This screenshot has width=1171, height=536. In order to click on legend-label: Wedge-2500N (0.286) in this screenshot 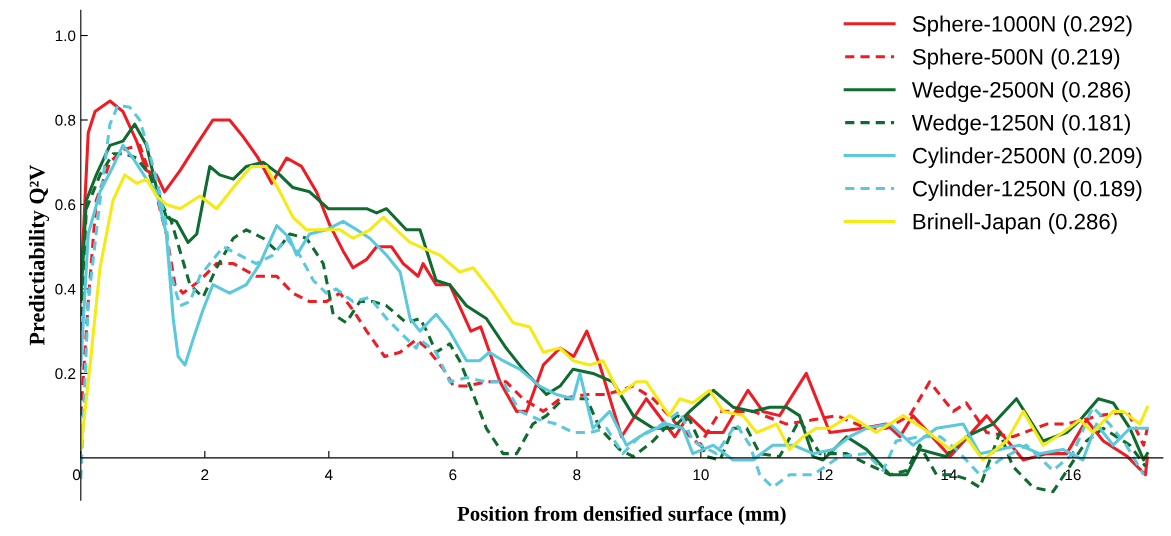, I will do `click(1020, 92)`.